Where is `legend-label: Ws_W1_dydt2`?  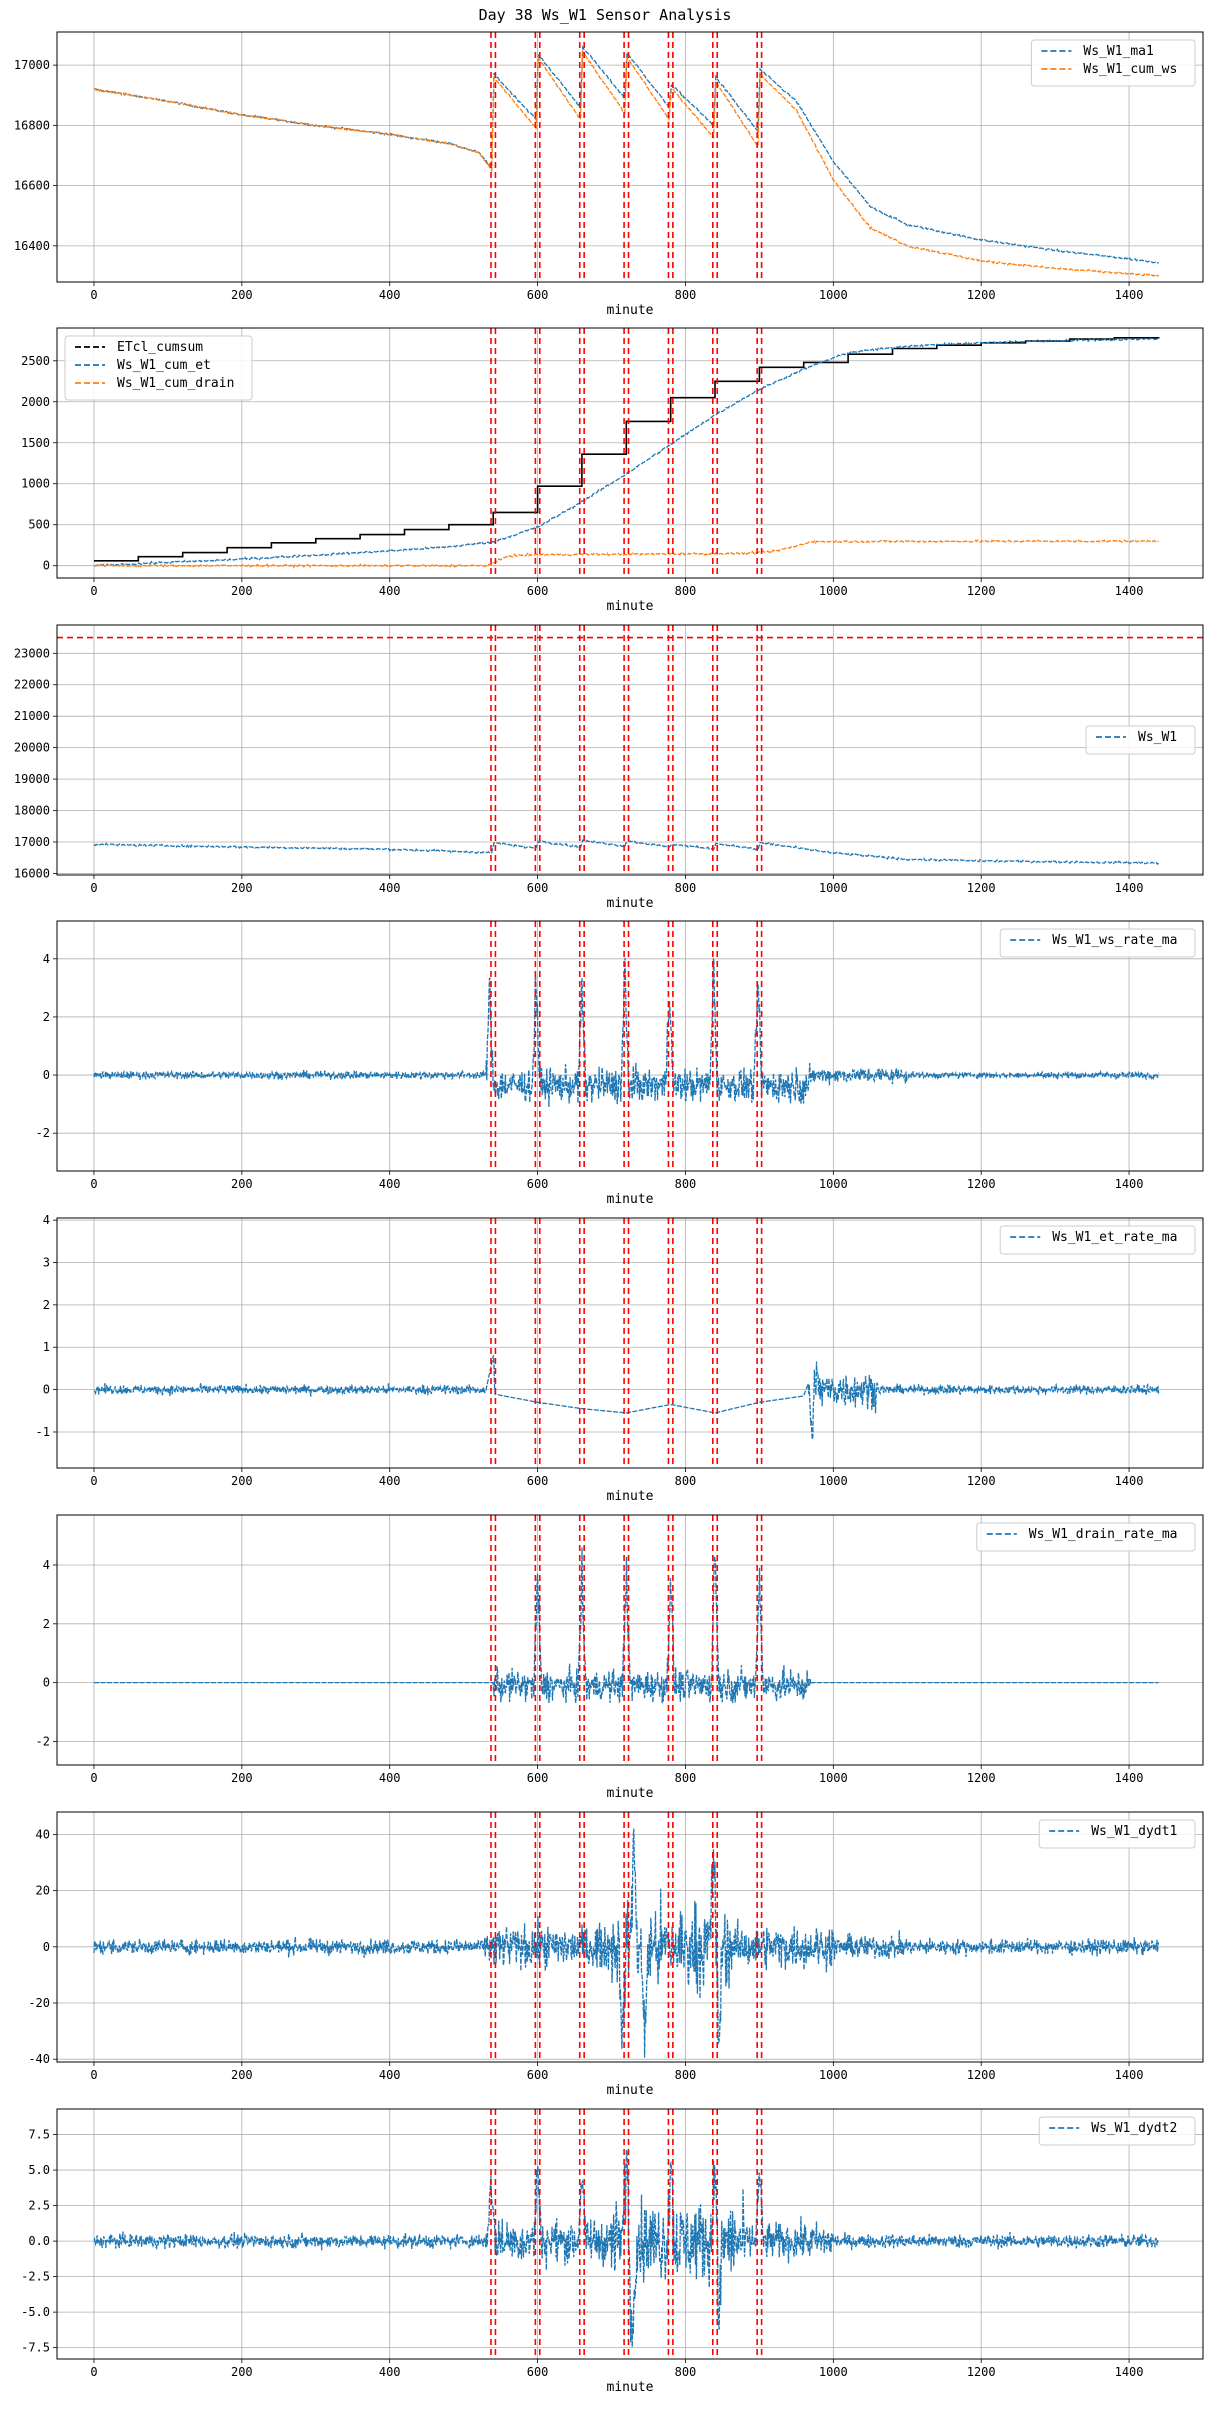
legend-label: Ws_W1_dydt2 is located at coordinates (1134, 2128).